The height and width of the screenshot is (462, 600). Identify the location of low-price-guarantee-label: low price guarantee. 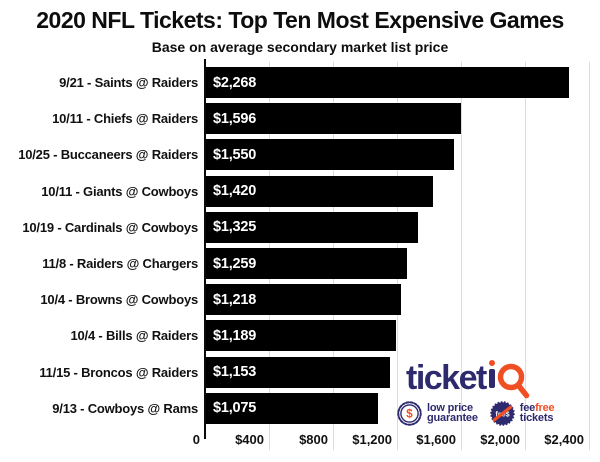
(452, 412).